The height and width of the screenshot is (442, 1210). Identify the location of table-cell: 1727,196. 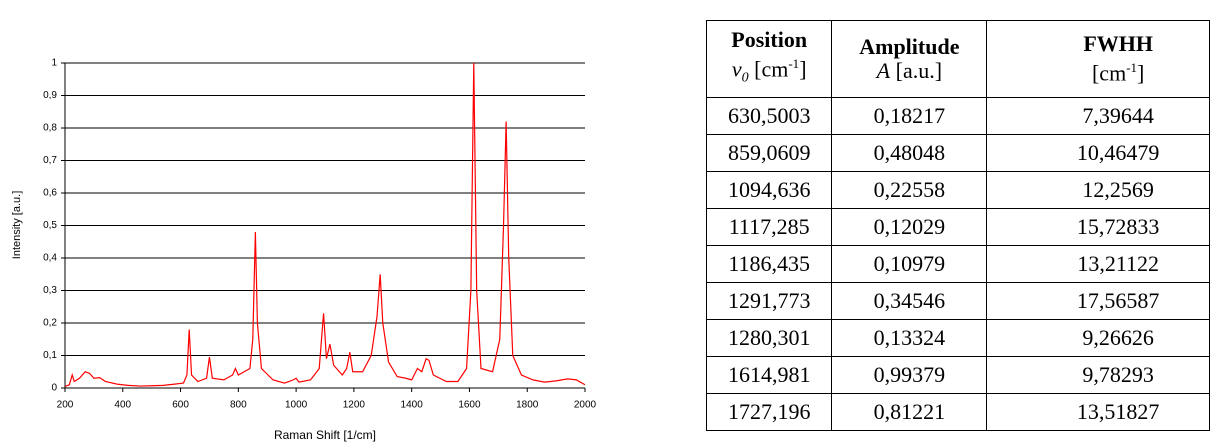
(769, 412).